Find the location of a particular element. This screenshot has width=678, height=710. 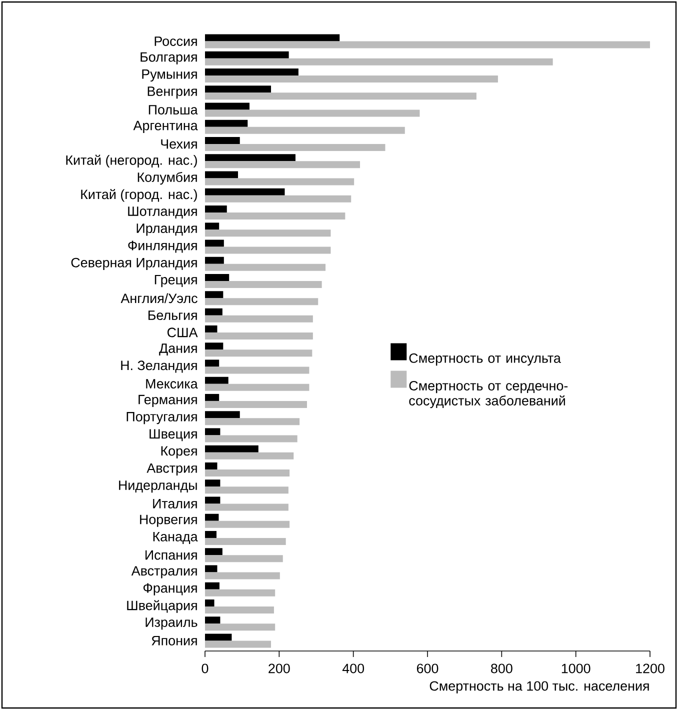

x-axis-title: Смертность на 100 тыс. населения is located at coordinates (539, 687).